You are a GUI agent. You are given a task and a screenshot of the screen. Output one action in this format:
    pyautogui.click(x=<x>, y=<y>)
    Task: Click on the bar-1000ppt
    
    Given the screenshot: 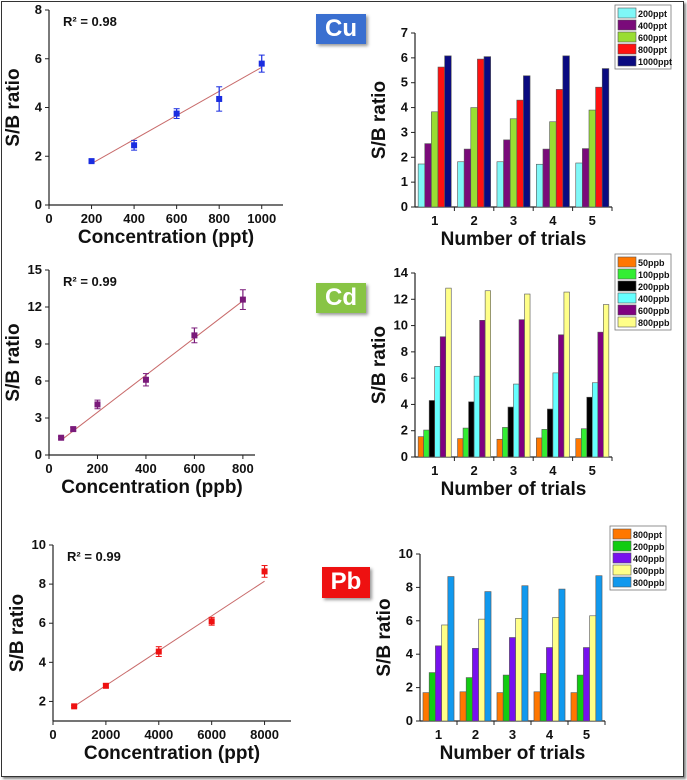 What is the action you would take?
    pyautogui.click(x=448, y=131)
    